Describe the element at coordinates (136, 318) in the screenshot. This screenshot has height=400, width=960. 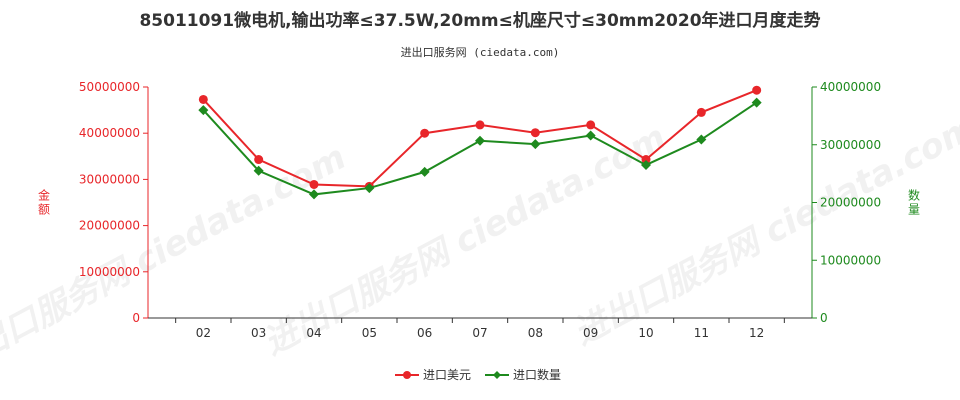
I see `left-tick-label: 0` at that location.